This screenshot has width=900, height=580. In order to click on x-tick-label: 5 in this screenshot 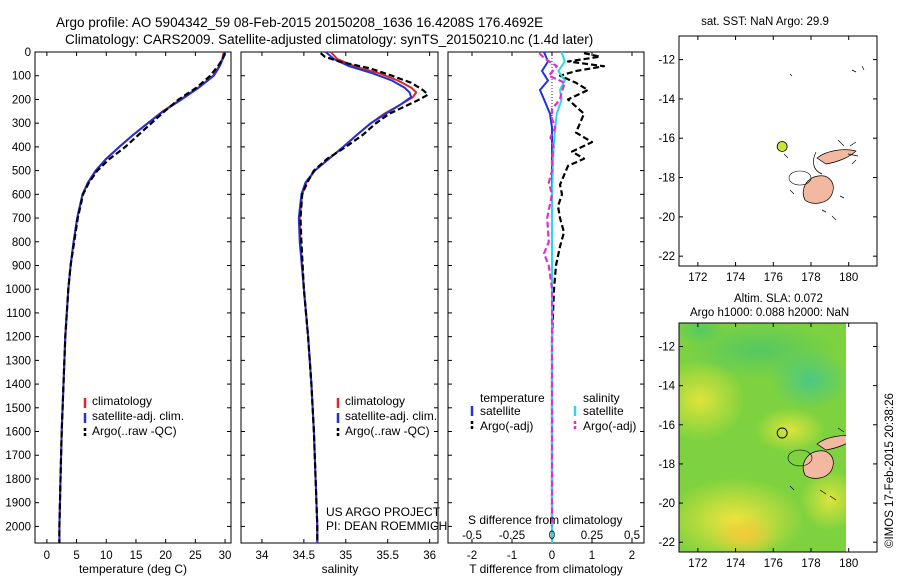, I will do `click(76, 556)`.